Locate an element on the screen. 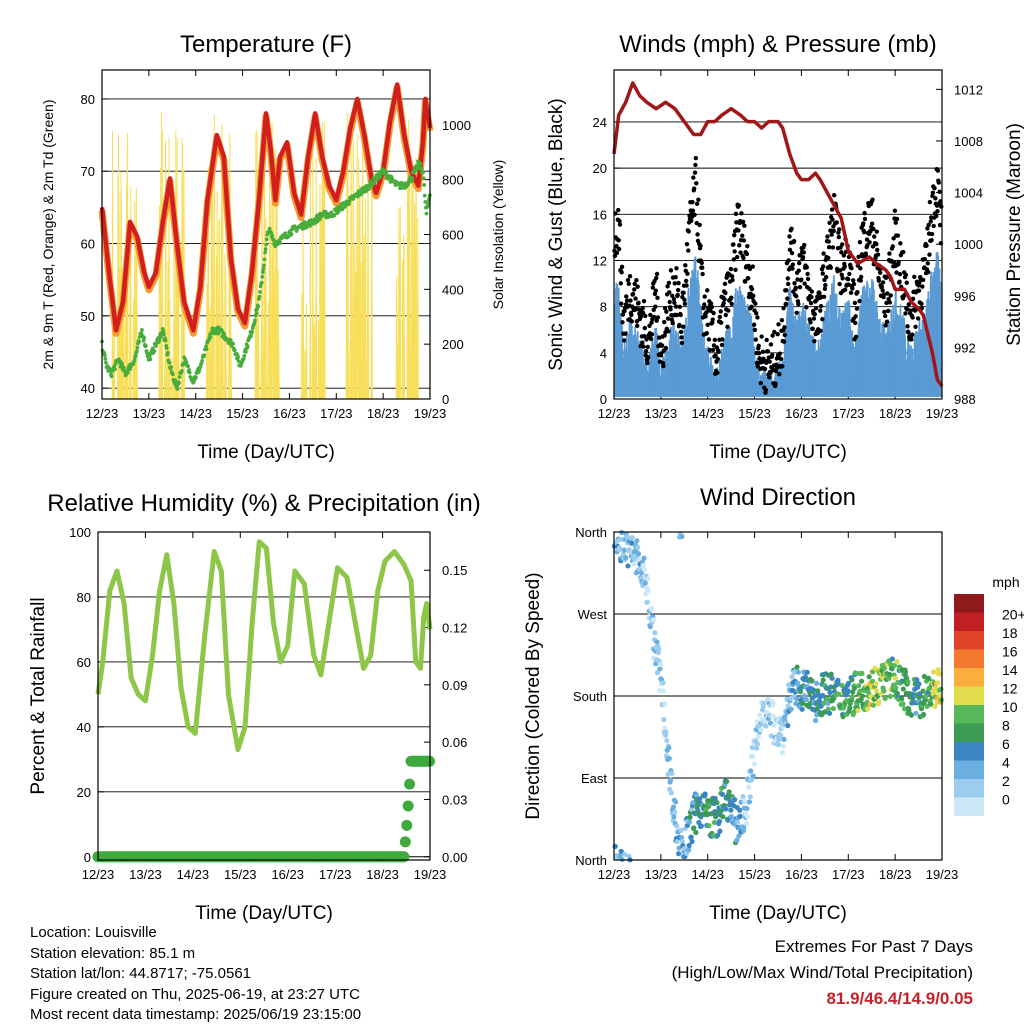  station-location: Location: Louisville is located at coordinates (93, 932).